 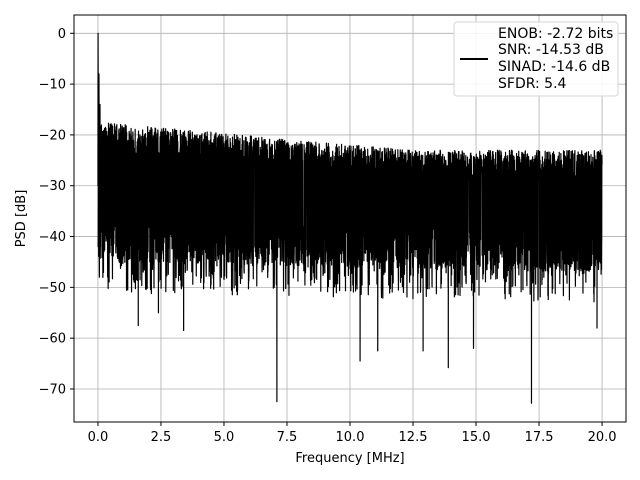 What do you see at coordinates (287, 437) in the screenshot?
I see `x-tick-label: 7.5` at bounding box center [287, 437].